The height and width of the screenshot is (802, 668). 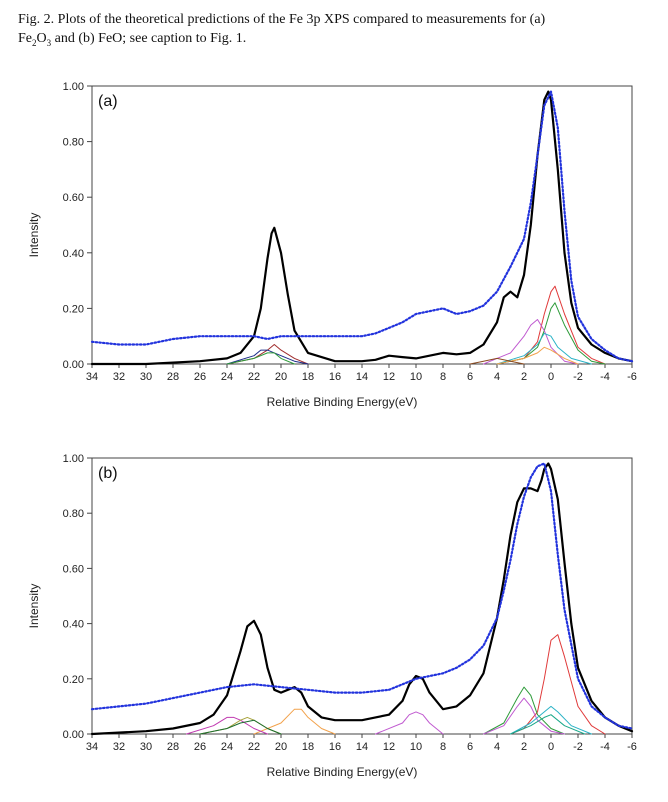 What do you see at coordinates (41, 38) in the screenshot?
I see `caption-o: O` at bounding box center [41, 38].